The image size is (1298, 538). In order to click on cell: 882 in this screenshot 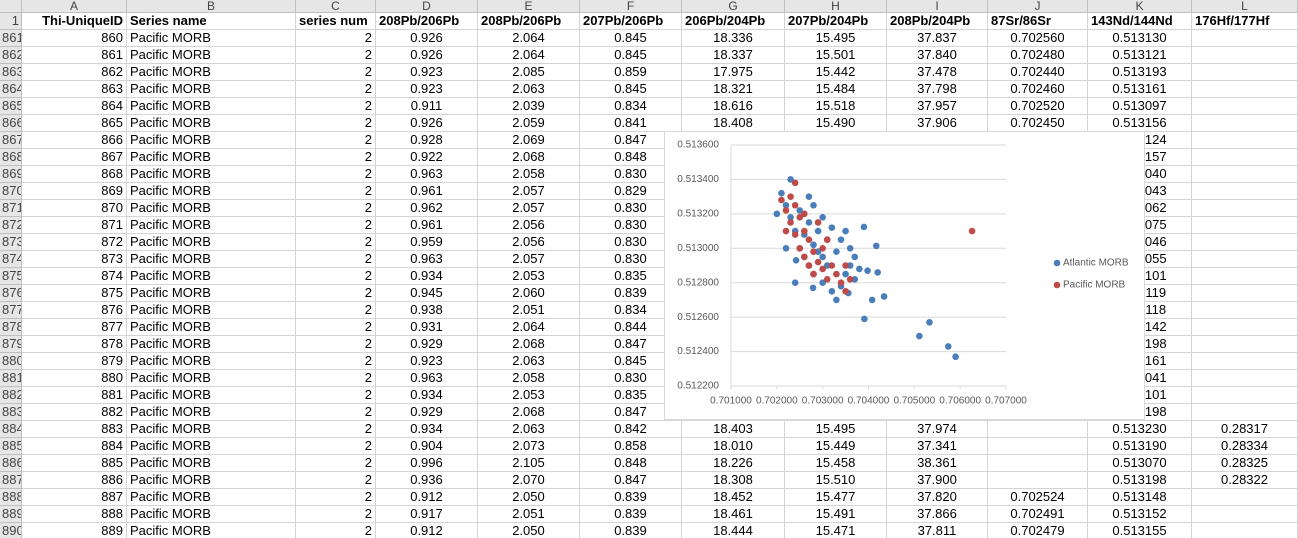, I will do `click(74, 412)`.